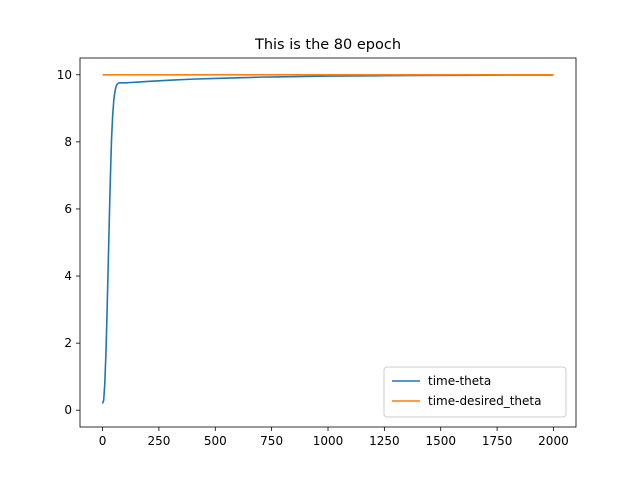 The height and width of the screenshot is (480, 640). What do you see at coordinates (68, 209) in the screenshot?
I see `y-tick-label: 6` at bounding box center [68, 209].